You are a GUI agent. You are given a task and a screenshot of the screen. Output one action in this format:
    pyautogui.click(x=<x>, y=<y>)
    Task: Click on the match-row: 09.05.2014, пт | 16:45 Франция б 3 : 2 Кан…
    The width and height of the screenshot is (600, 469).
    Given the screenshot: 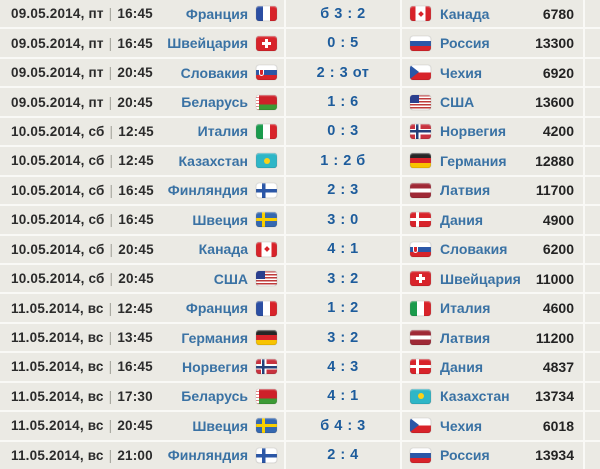 What is the action you would take?
    pyautogui.click(x=300, y=14)
    